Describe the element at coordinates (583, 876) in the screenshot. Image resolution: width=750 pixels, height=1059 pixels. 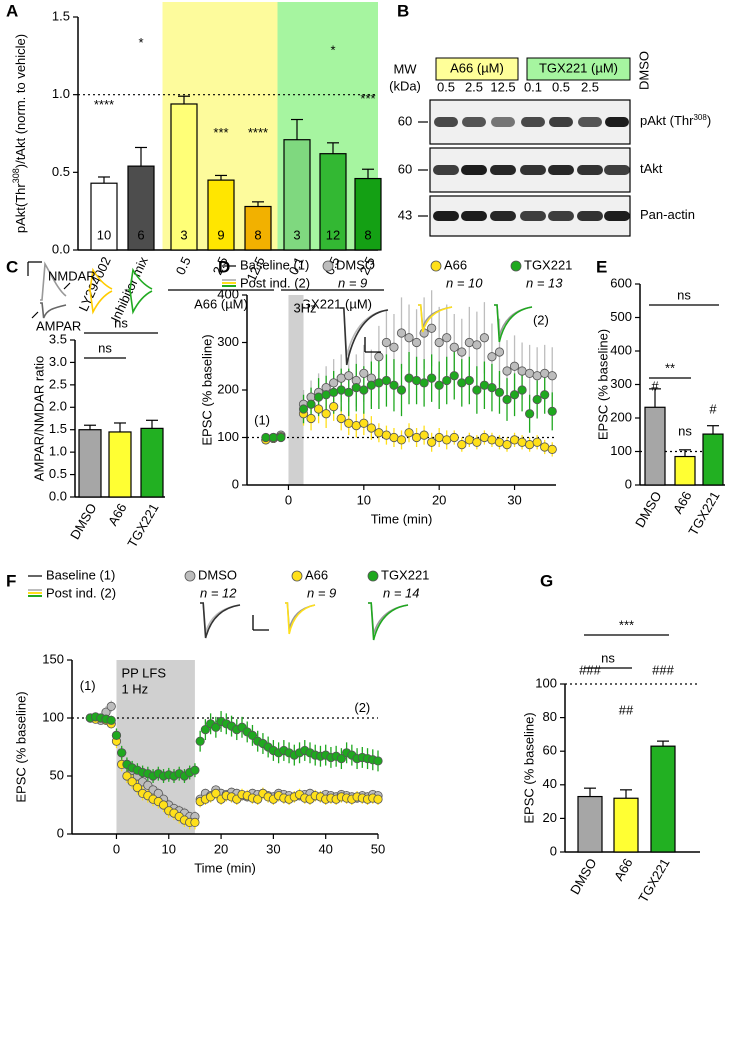
I see `x-tick-label: DMSO` at that location.